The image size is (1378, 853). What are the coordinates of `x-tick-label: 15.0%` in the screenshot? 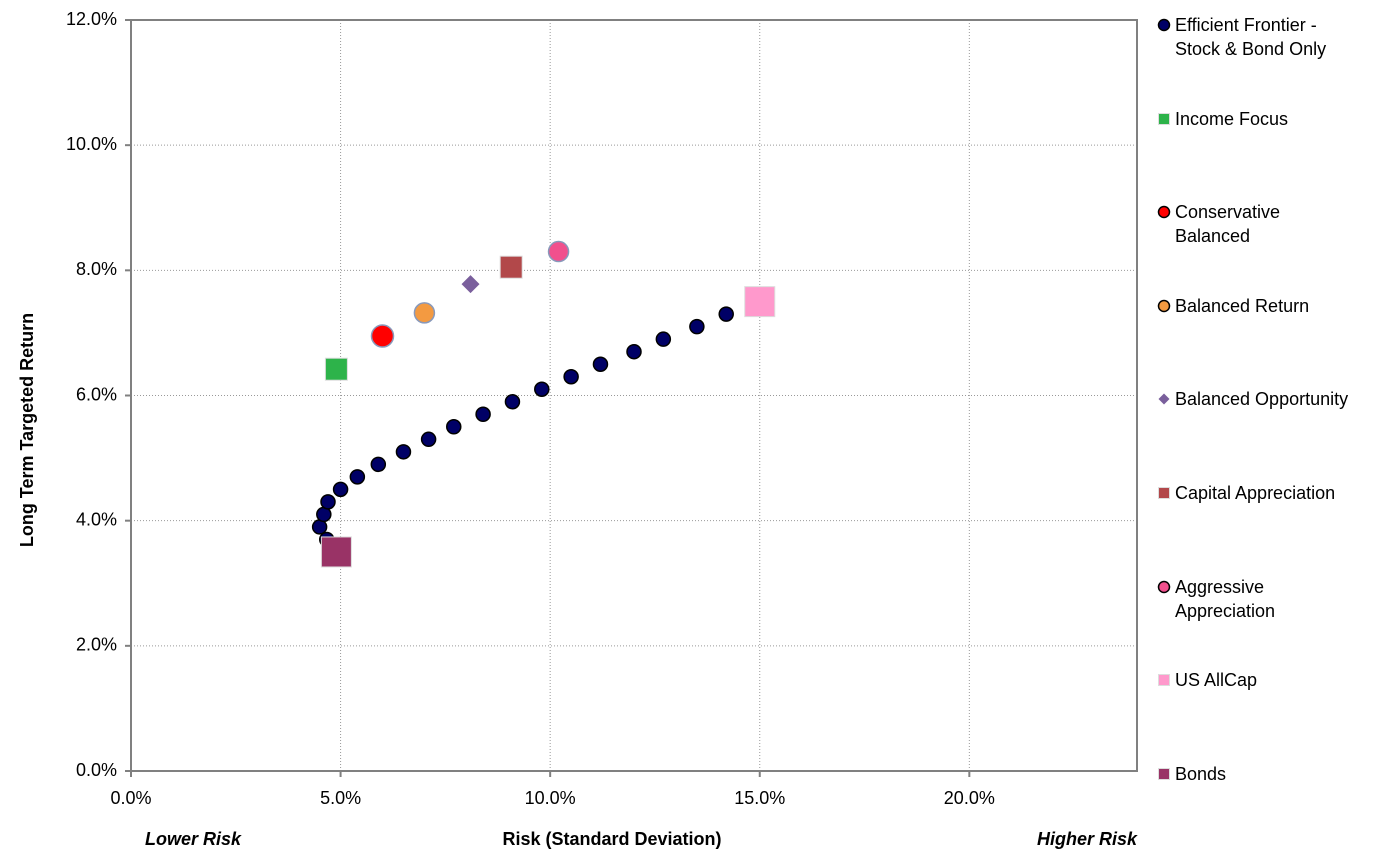 It's located at (759, 798).